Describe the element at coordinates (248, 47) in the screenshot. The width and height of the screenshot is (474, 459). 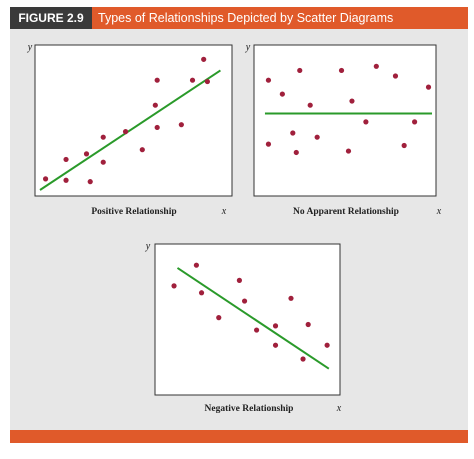
I see `y-axis-label-none: y` at that location.